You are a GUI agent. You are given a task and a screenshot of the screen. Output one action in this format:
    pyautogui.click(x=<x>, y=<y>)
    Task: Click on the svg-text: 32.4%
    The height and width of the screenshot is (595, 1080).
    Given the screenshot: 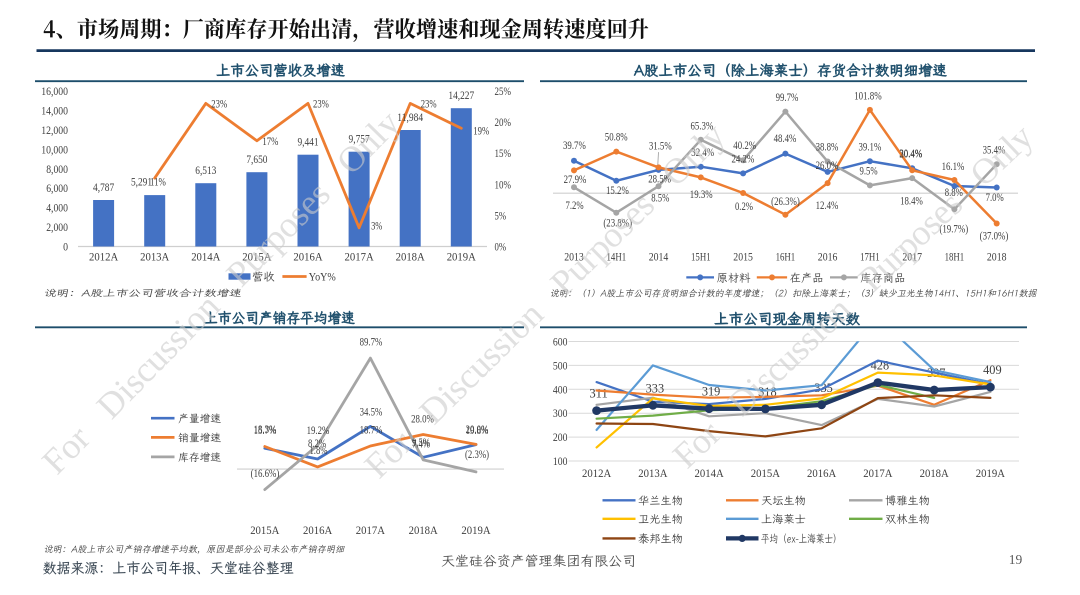 What is the action you would take?
    pyautogui.click(x=702, y=153)
    